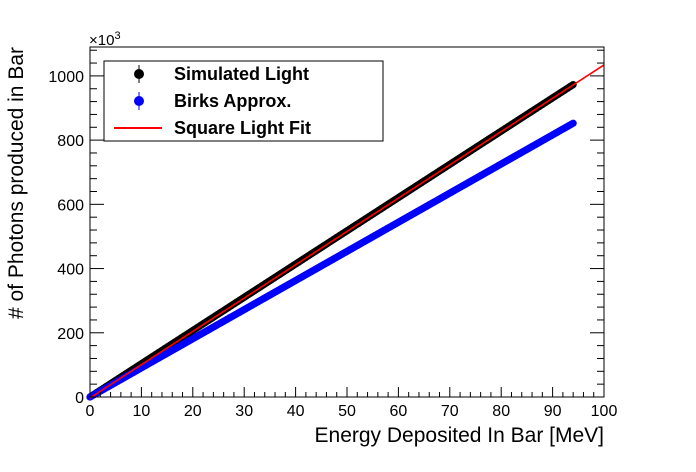 The image size is (696, 472). What do you see at coordinates (604, 411) in the screenshot?
I see `x-tick-label: 100` at bounding box center [604, 411].